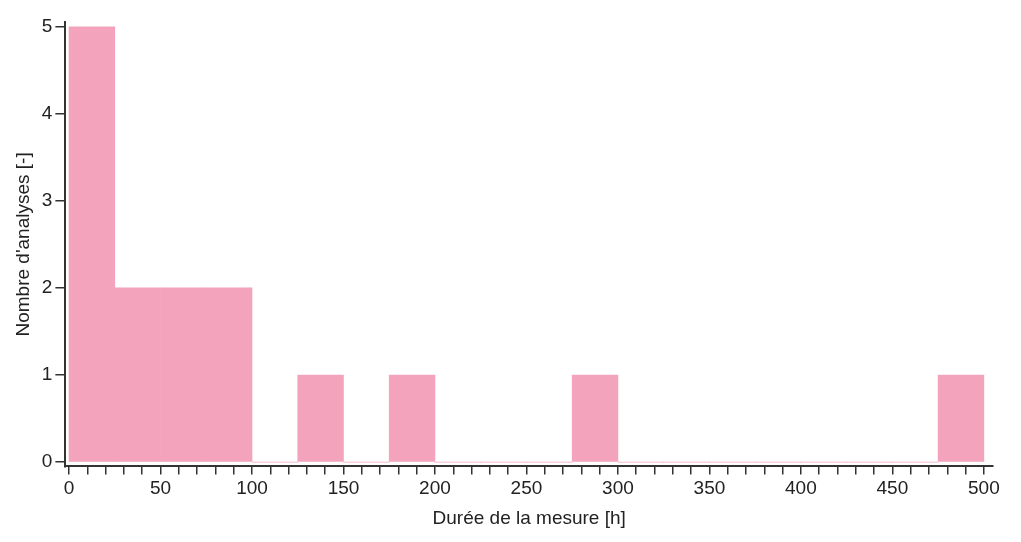 This screenshot has height=542, width=1021. Describe the element at coordinates (709, 488) in the screenshot. I see `x-tick-label: 350` at that location.